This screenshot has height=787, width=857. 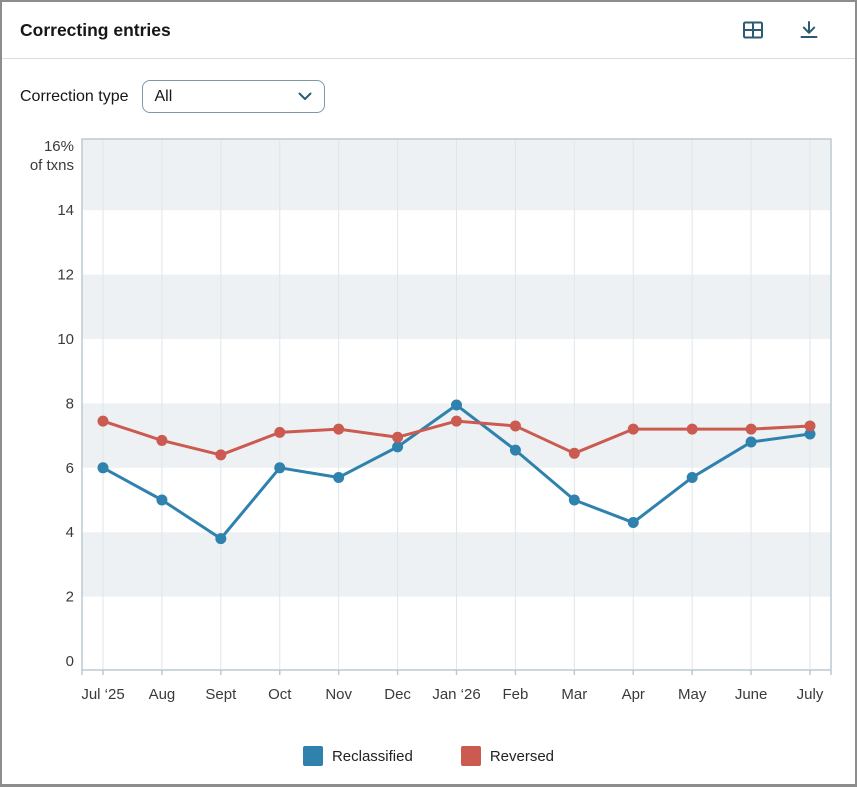 I want to click on y-axis-label: 4, so click(x=70, y=532).